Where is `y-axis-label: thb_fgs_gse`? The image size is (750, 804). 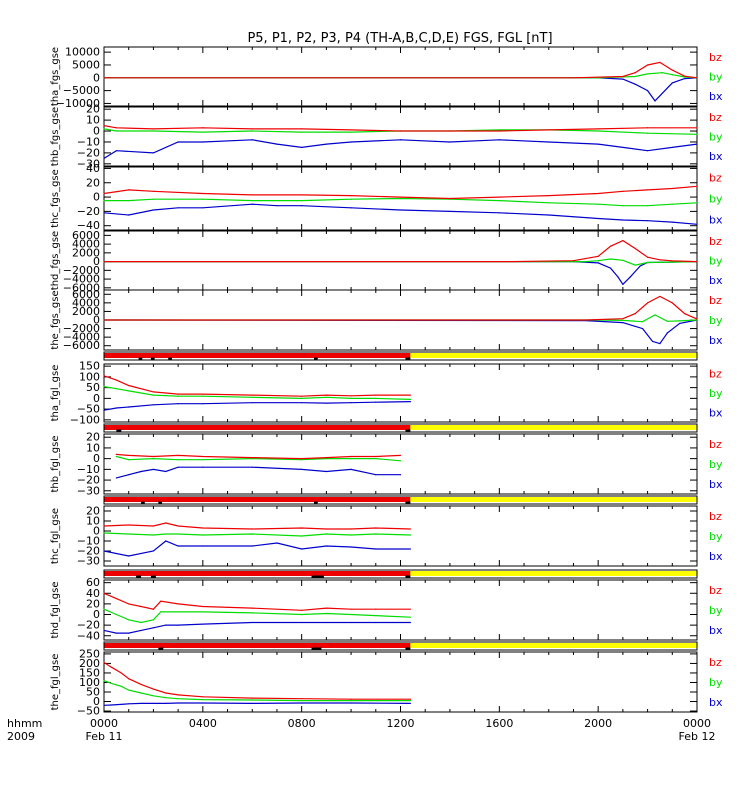
y-axis-label: thb_fgs_gse is located at coordinates (55, 136).